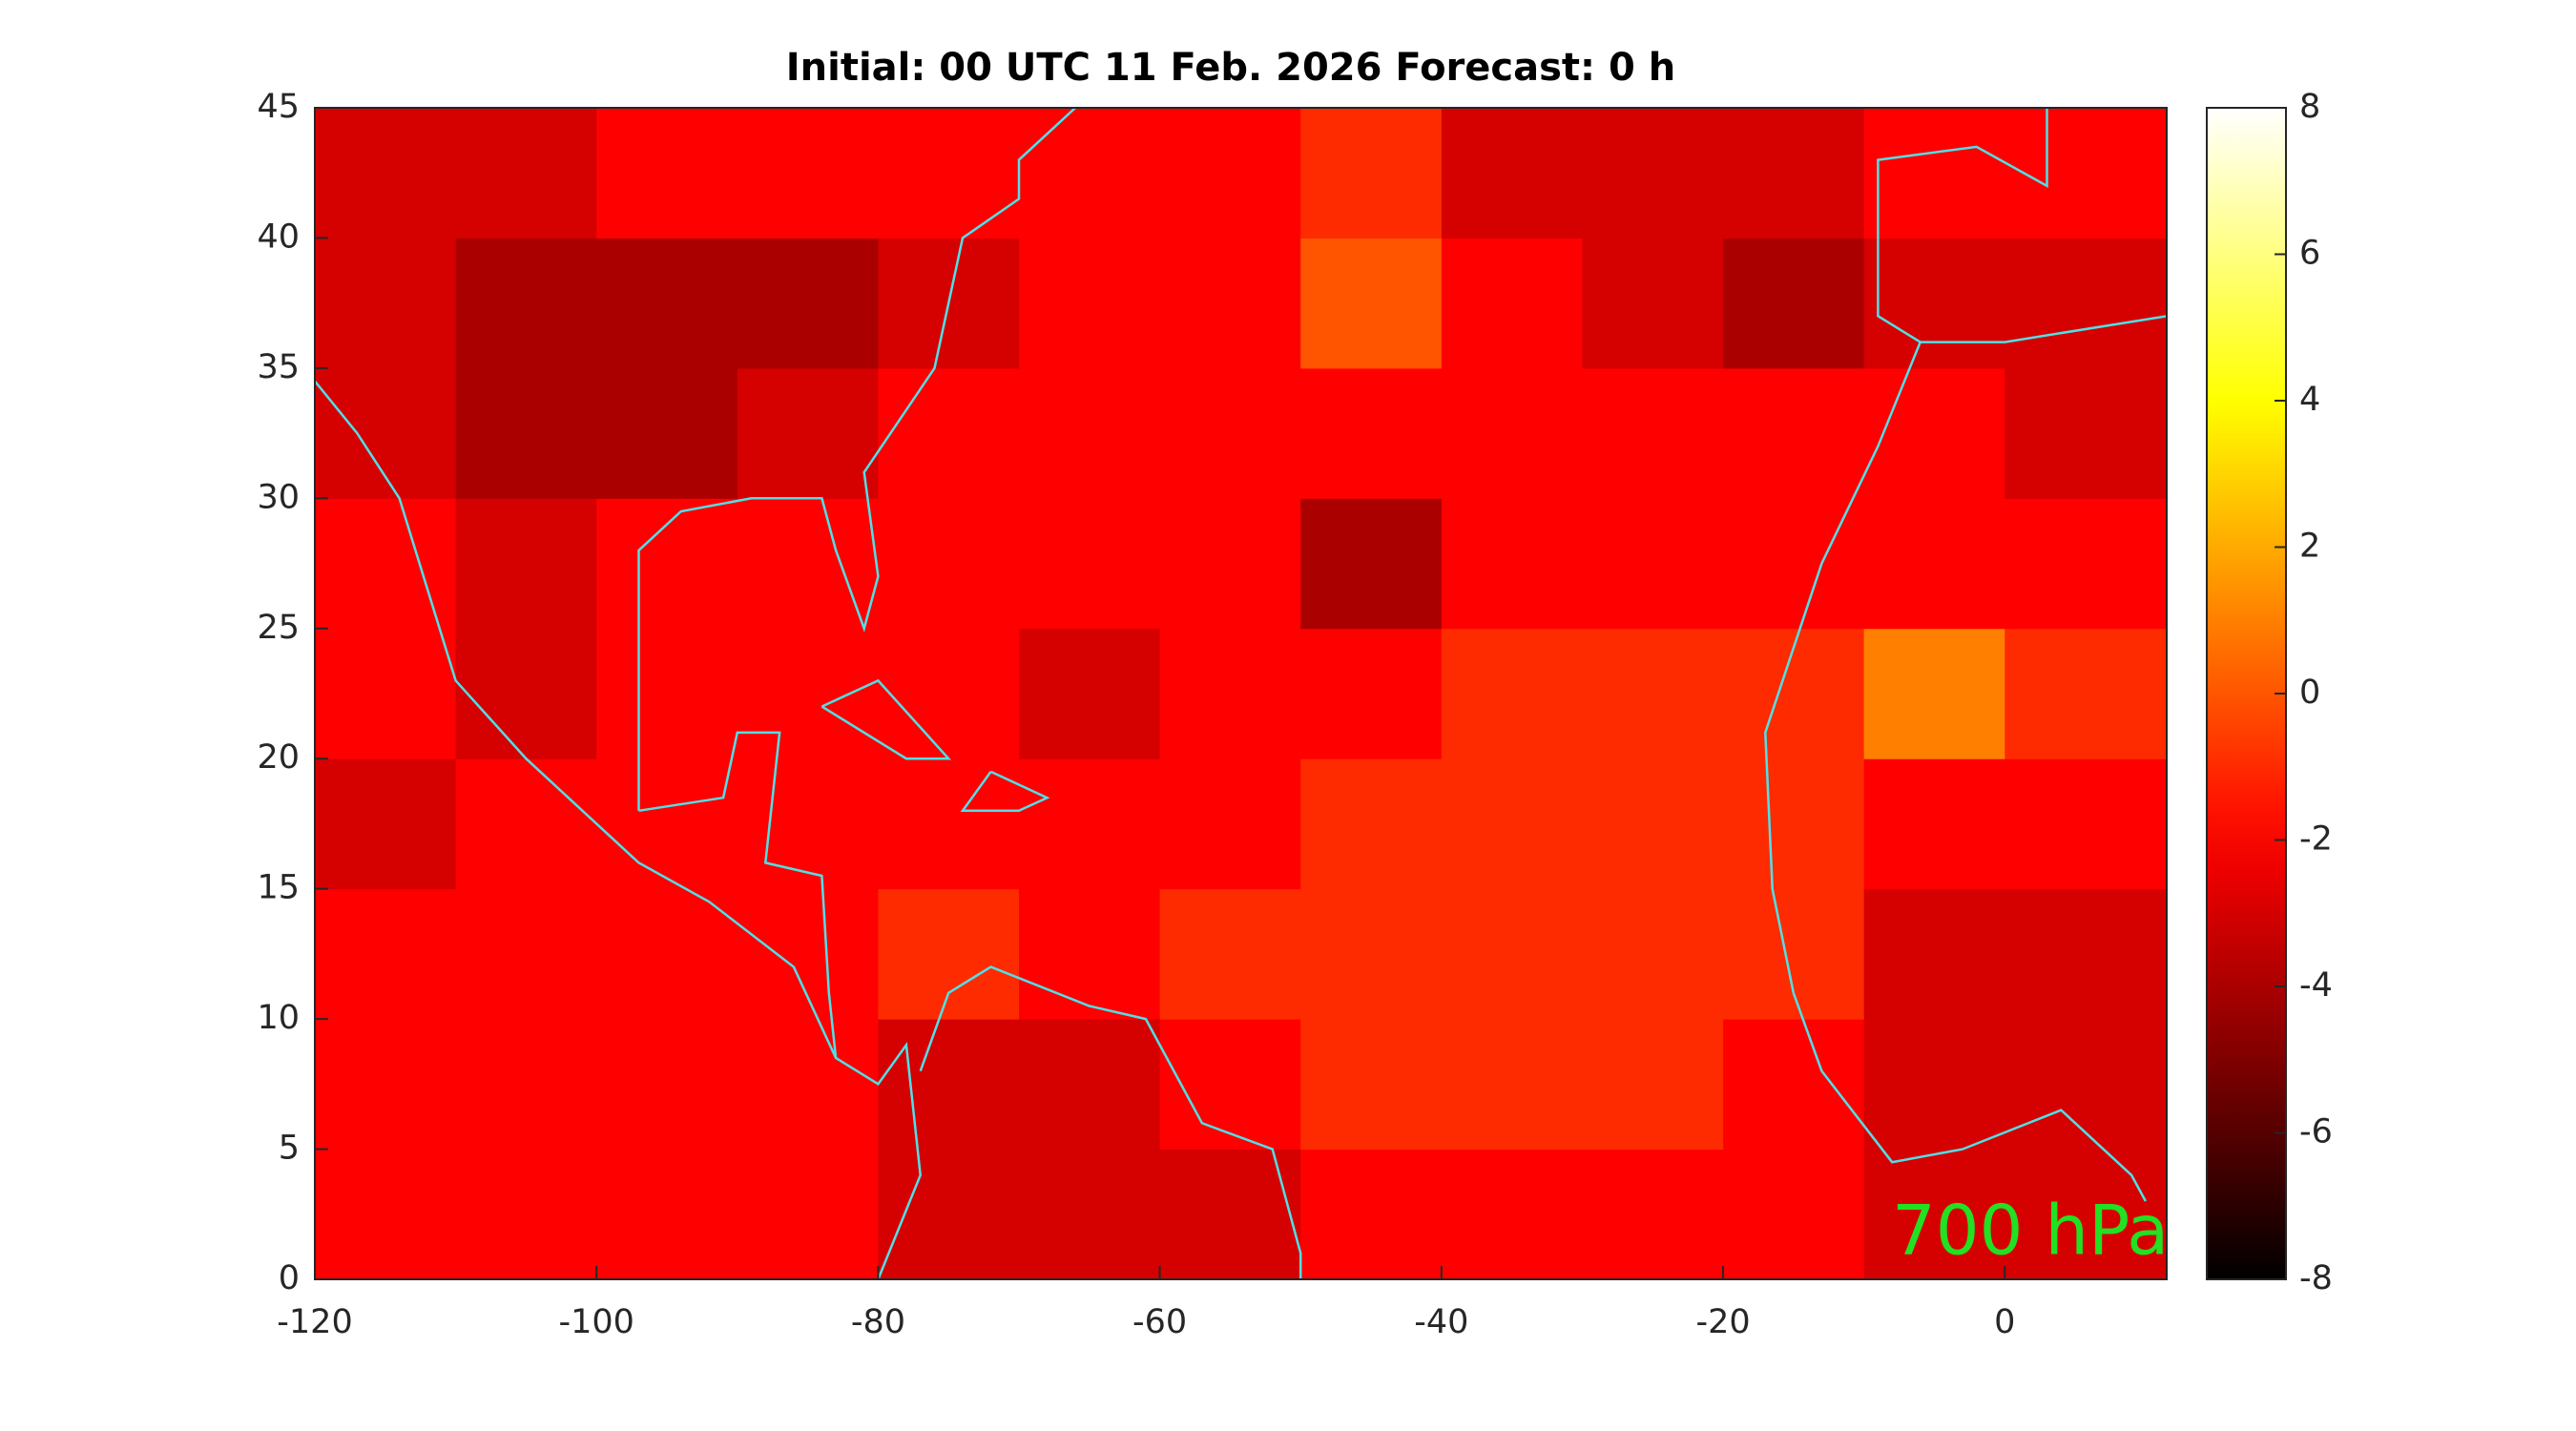 The height and width of the screenshot is (1431, 2576). Describe the element at coordinates (289, 1149) in the screenshot. I see `y-tick-label: 5` at that location.